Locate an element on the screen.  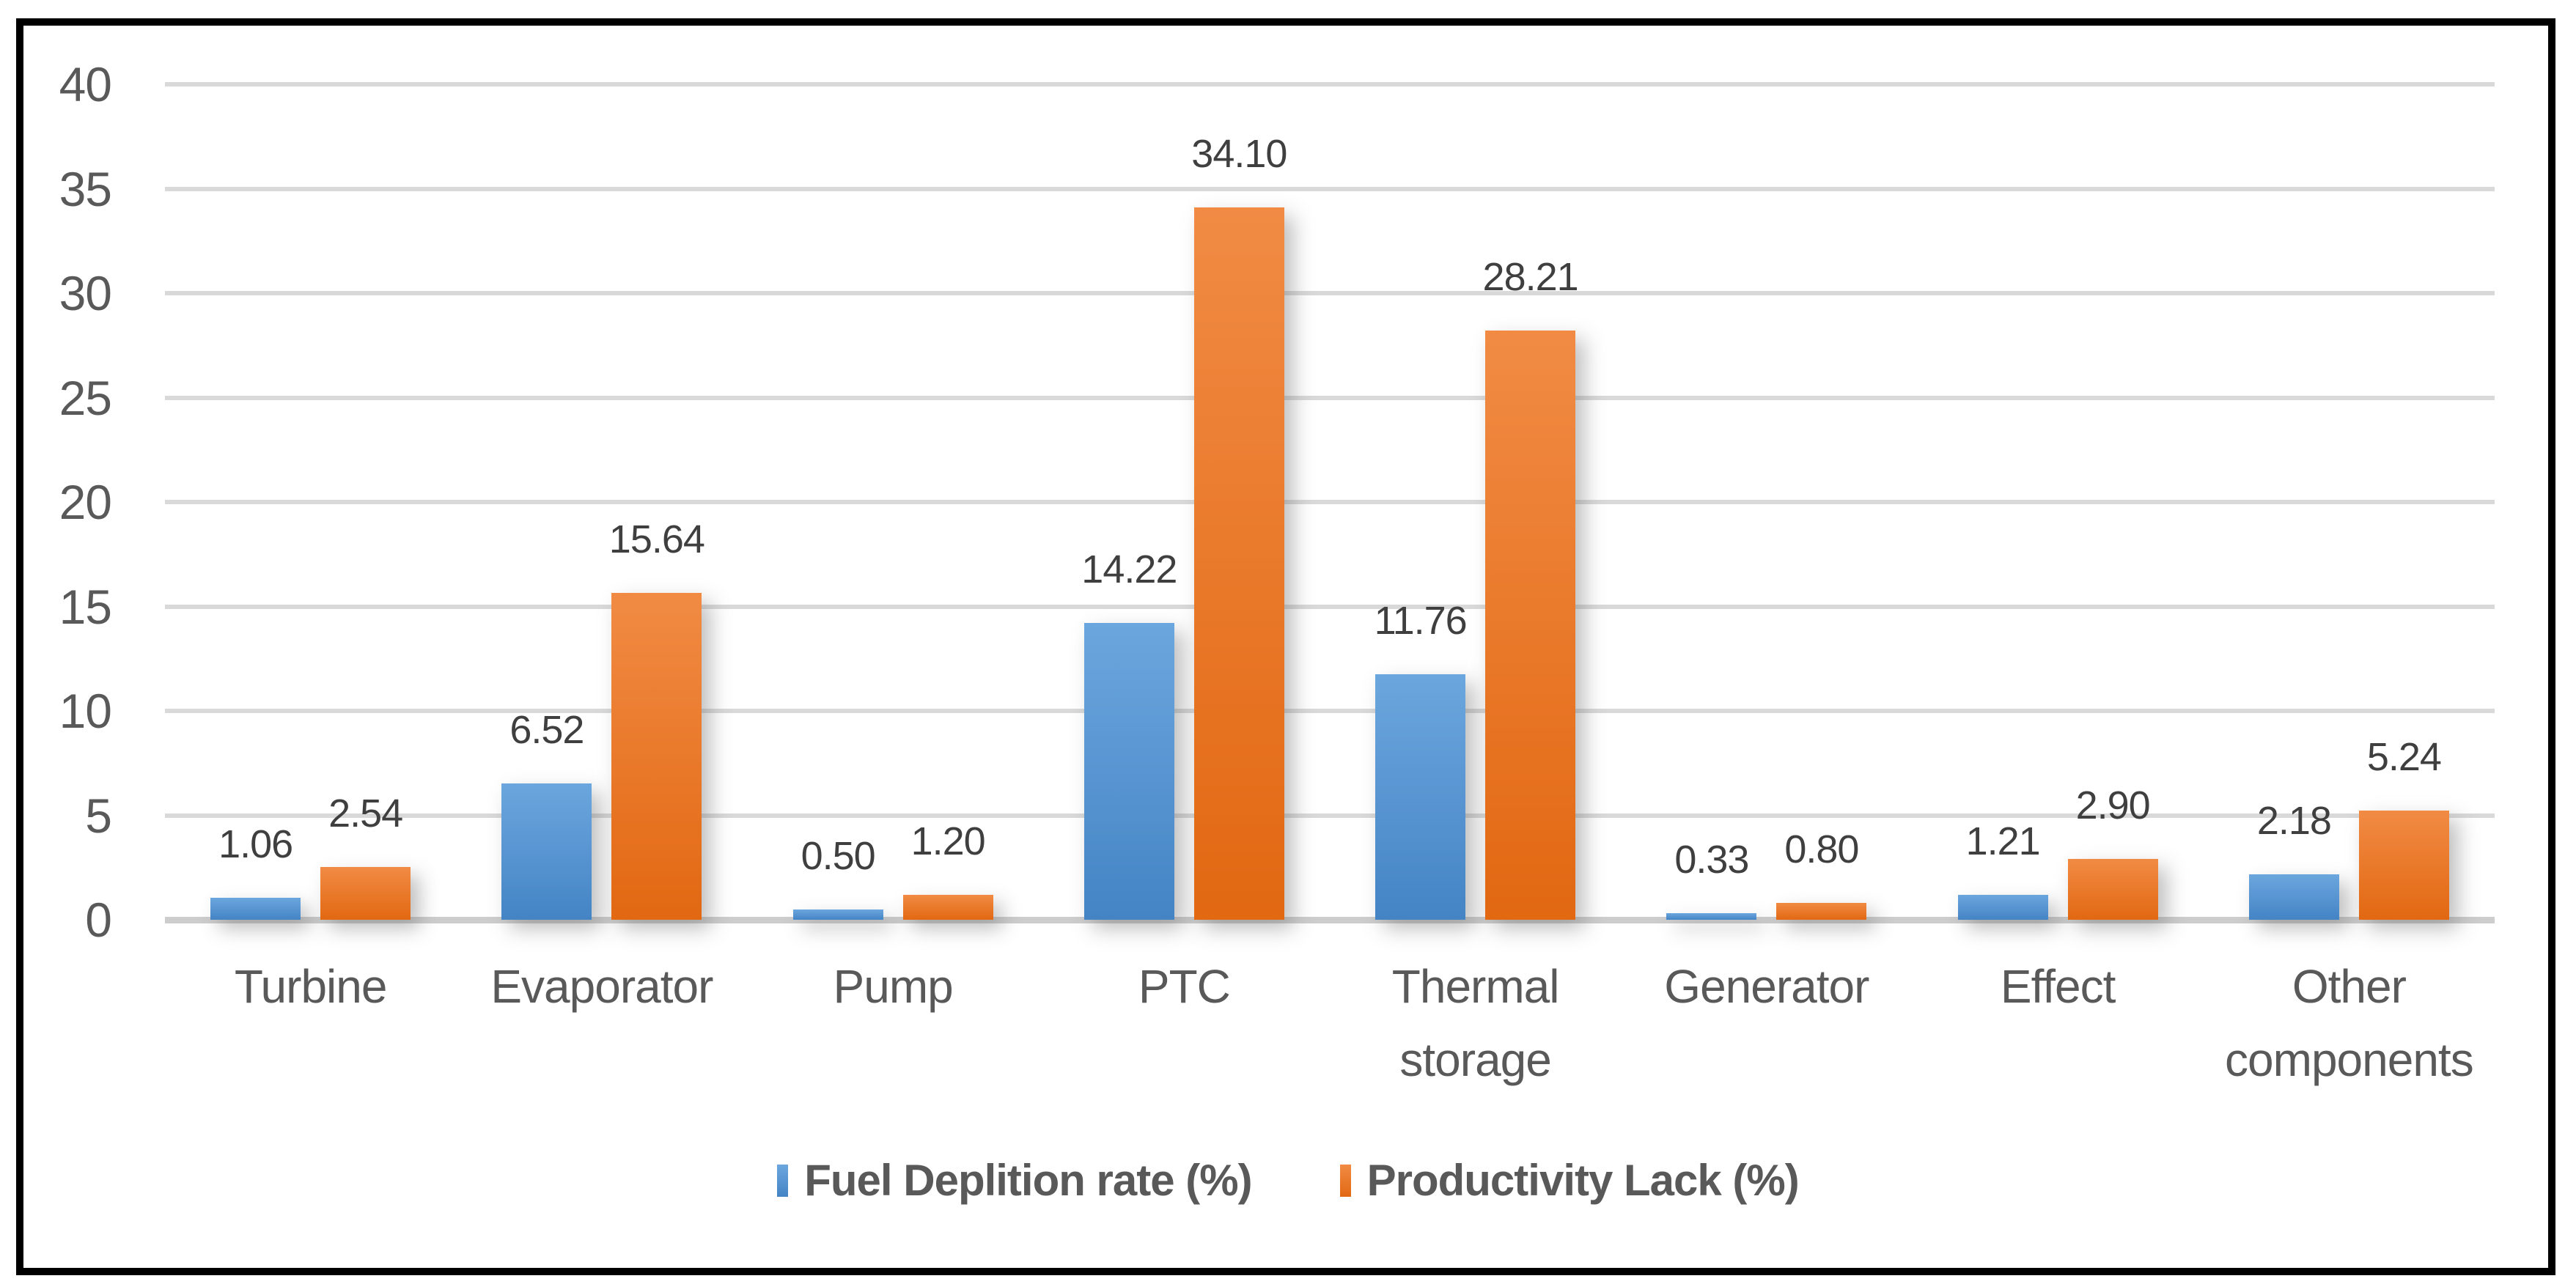
legend-entry: Productivity Lack (%) is located at coordinates (1570, 1180).